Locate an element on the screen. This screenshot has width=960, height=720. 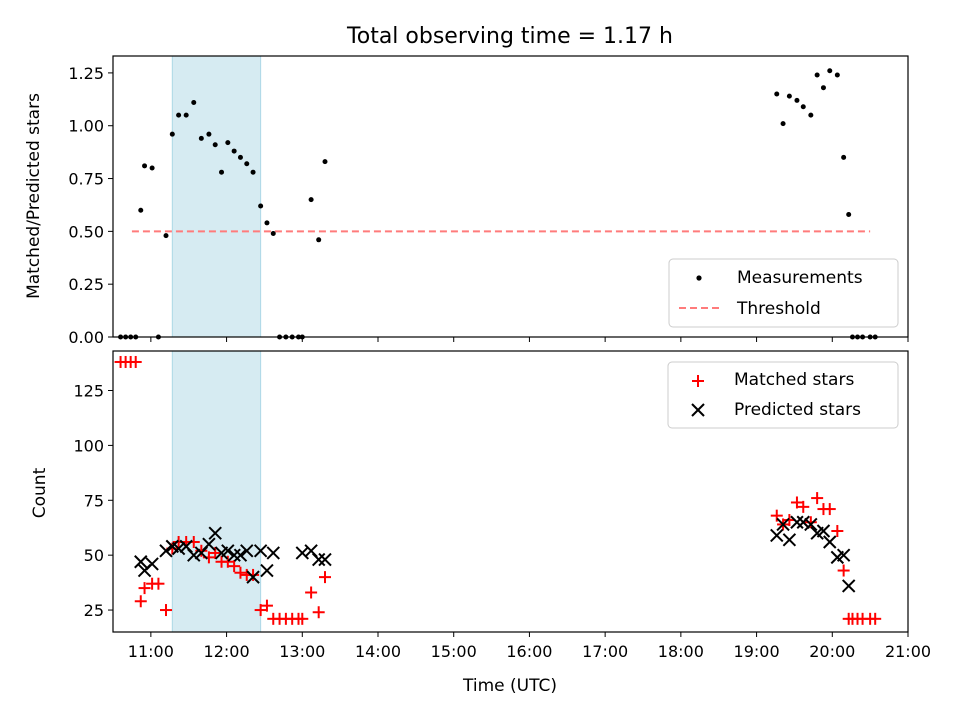
top-y-axis-label: Matched/Predicted stars is located at coordinates (34, 196).